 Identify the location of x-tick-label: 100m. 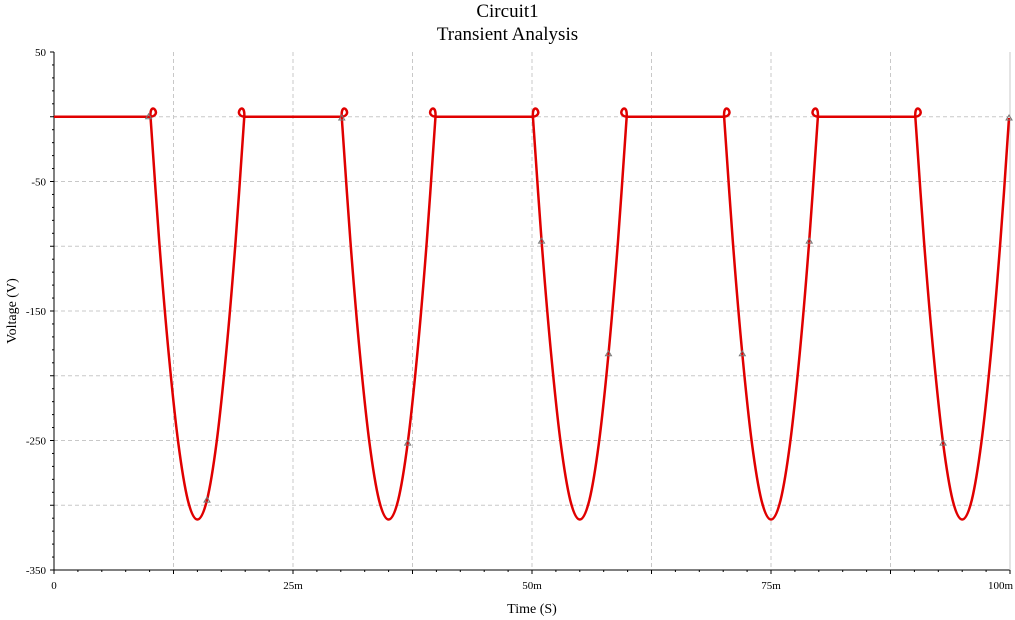
(1001, 586).